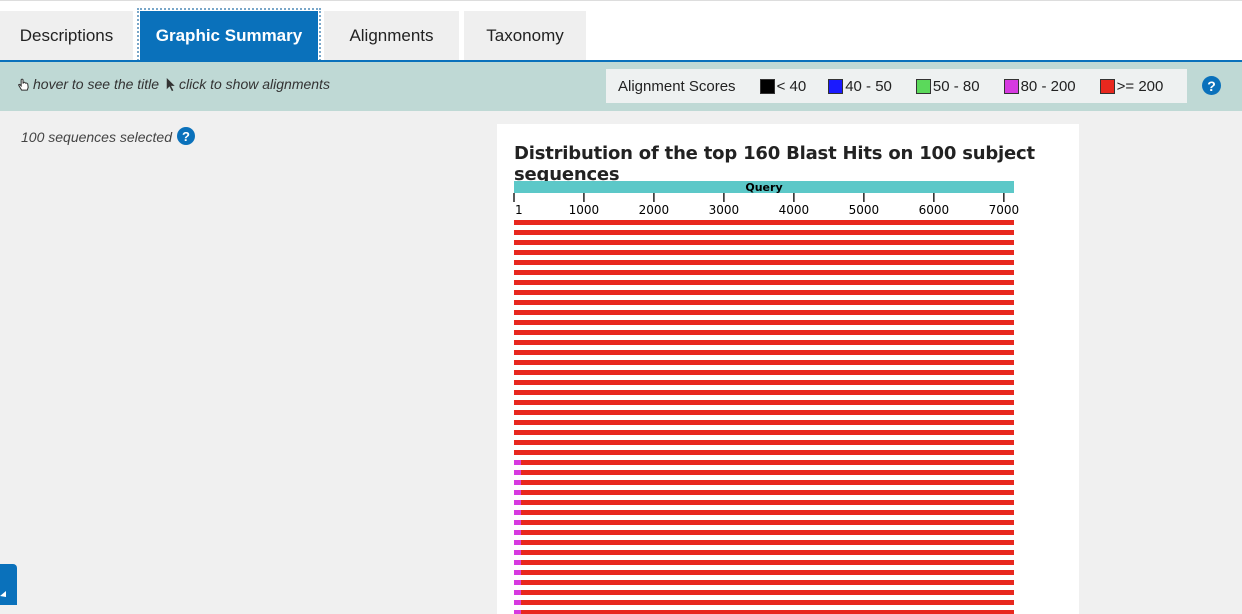  Describe the element at coordinates (186, 136) in the screenshot. I see `selection-help-icon: ?` at that location.